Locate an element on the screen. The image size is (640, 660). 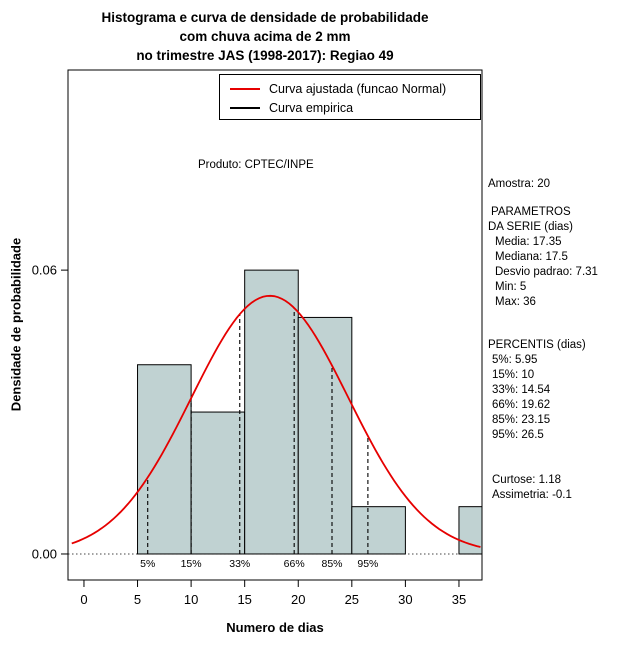
product-annotation: Produto: CPTEC/INPE is located at coordinates (256, 165).